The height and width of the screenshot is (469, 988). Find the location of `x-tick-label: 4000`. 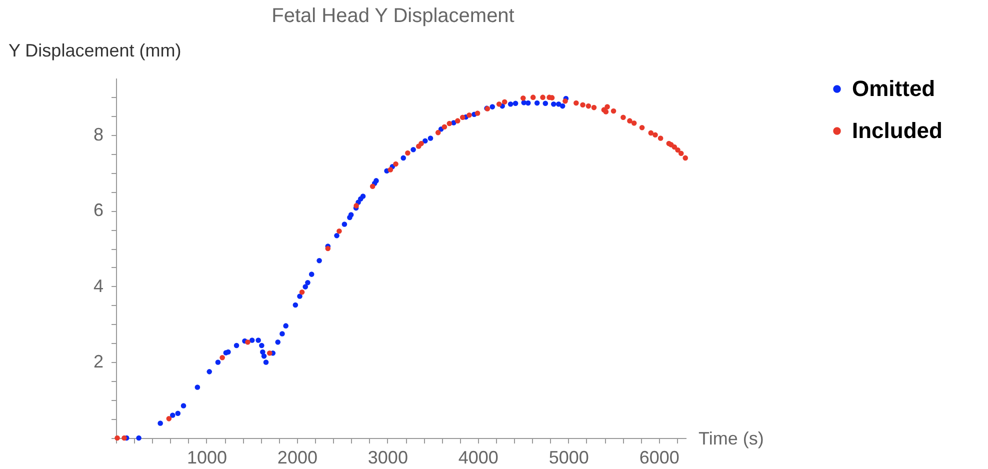

x-tick-label: 4000 is located at coordinates (478, 458).